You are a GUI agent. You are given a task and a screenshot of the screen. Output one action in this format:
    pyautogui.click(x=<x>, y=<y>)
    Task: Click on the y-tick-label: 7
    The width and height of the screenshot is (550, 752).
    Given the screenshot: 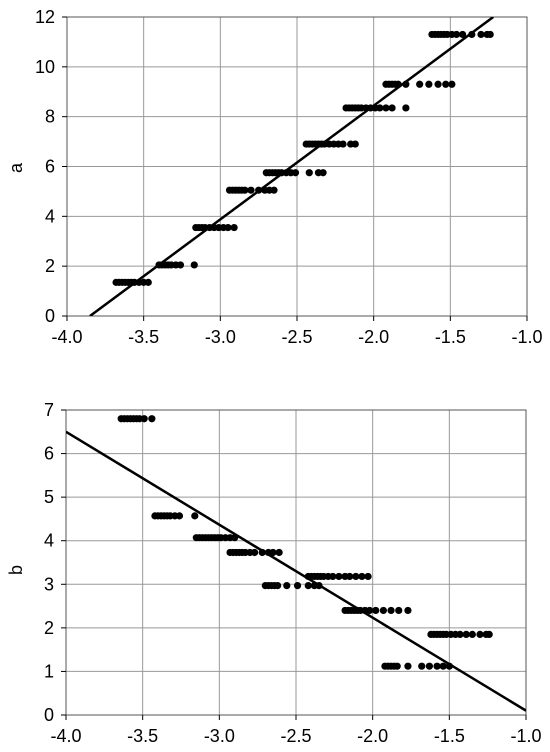 What is the action you would take?
    pyautogui.click(x=49, y=410)
    